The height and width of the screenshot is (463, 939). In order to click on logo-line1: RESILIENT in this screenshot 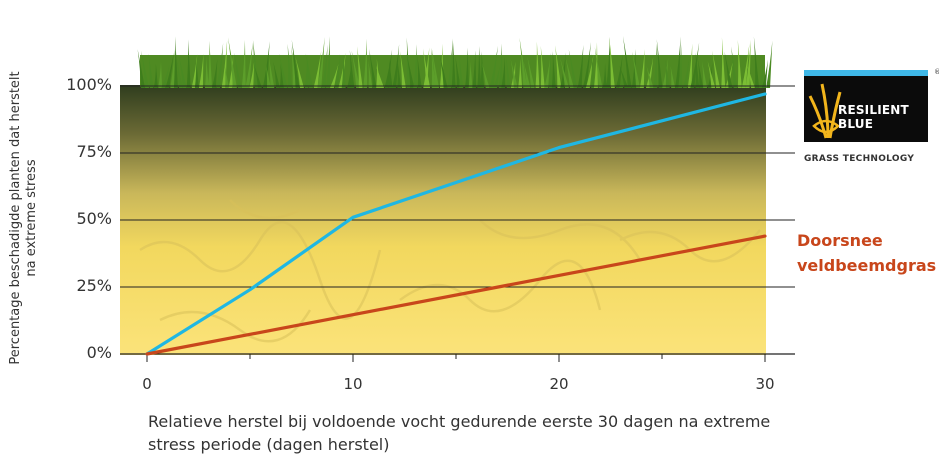, I will do `click(873, 110)`.